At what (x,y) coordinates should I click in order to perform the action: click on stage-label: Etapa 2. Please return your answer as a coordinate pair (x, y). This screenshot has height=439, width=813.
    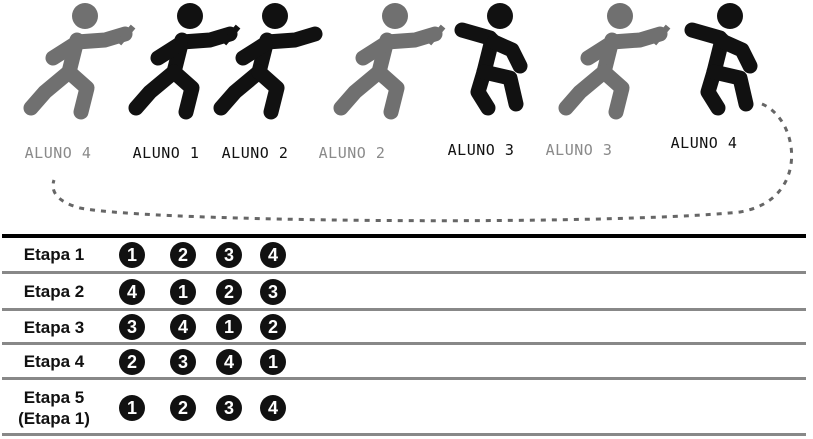
    Looking at the image, I should click on (54, 291).